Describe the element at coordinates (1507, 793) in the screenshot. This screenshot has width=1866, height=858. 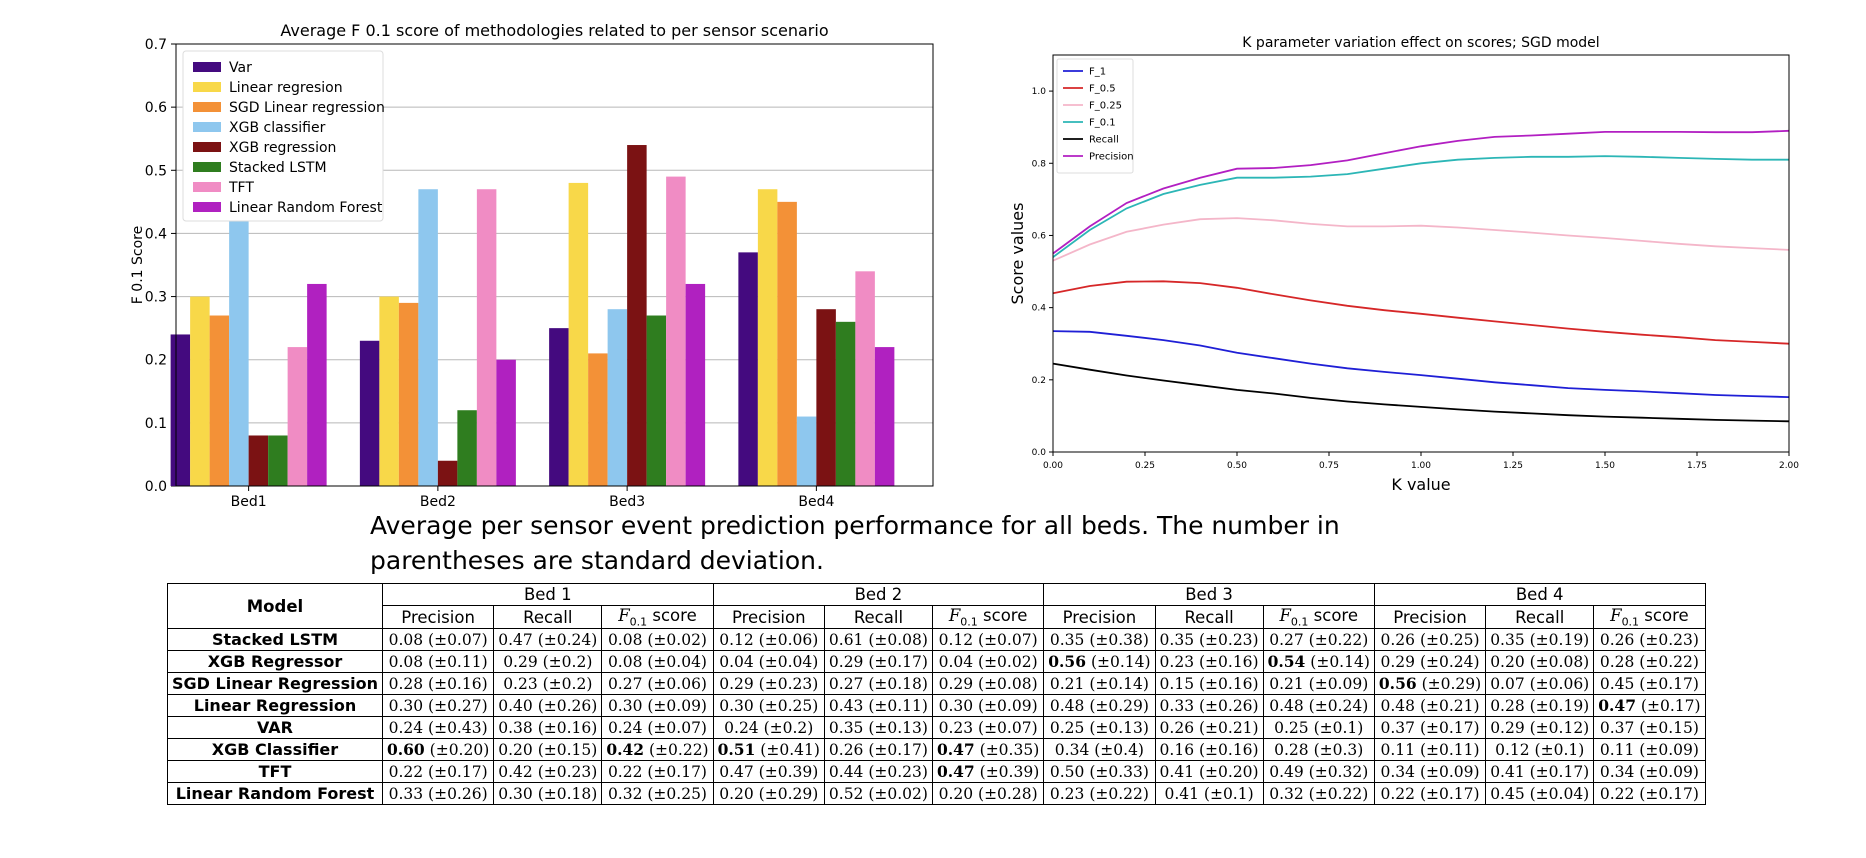
I see `score-value: 0.45` at that location.